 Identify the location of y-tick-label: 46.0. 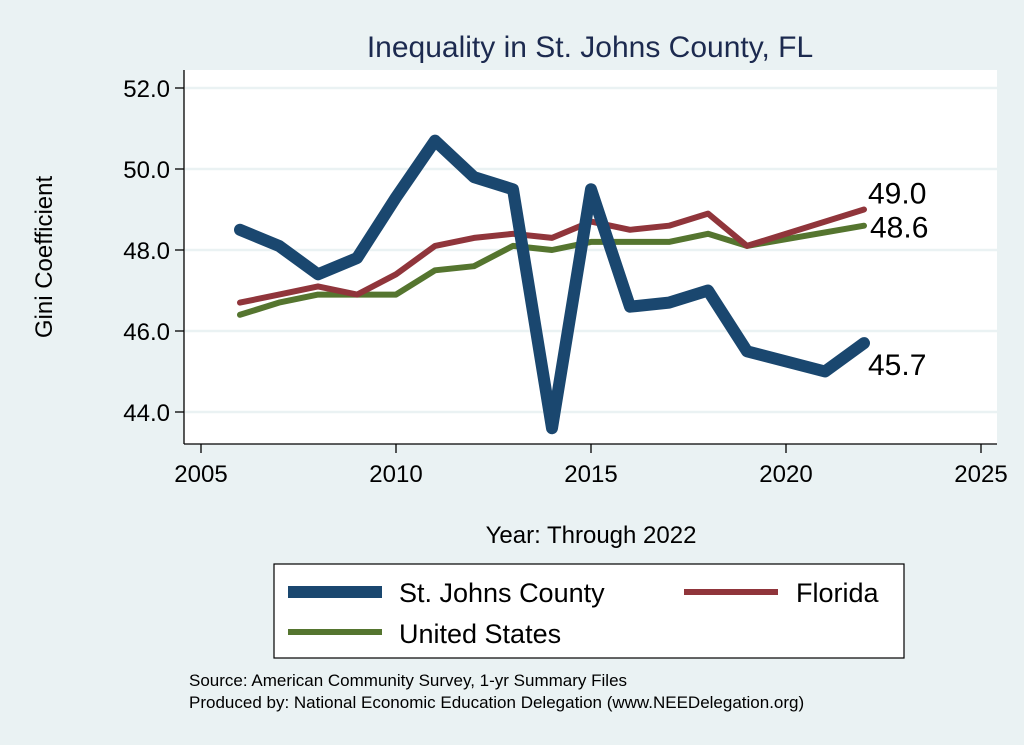
(146, 332).